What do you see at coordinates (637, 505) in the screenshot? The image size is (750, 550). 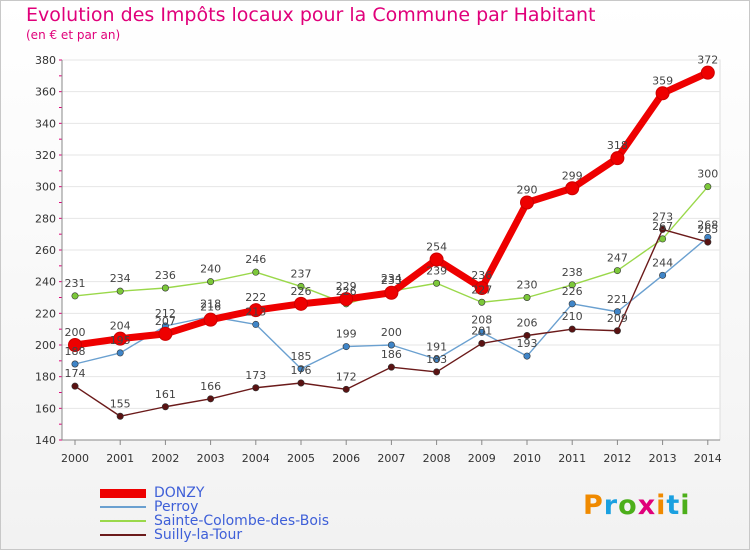 I see `proxiti-logo: Proxiti` at bounding box center [637, 505].